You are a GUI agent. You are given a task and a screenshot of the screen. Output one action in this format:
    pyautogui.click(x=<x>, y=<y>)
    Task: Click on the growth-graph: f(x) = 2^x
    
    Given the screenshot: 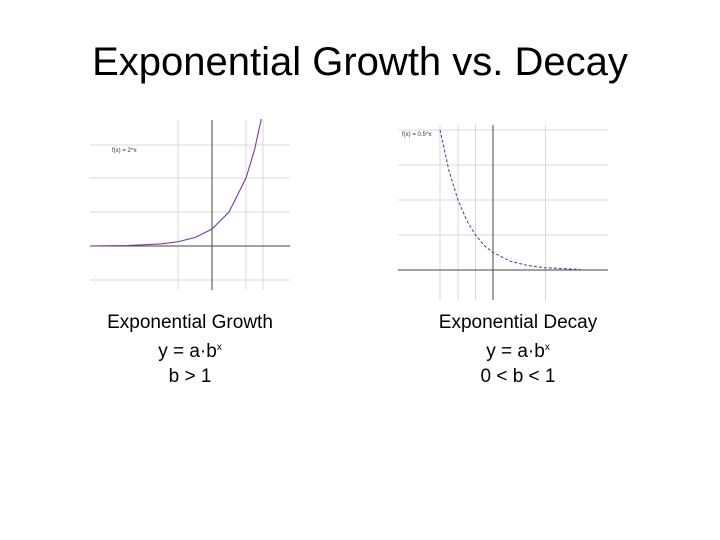 What is the action you would take?
    pyautogui.click(x=190, y=204)
    